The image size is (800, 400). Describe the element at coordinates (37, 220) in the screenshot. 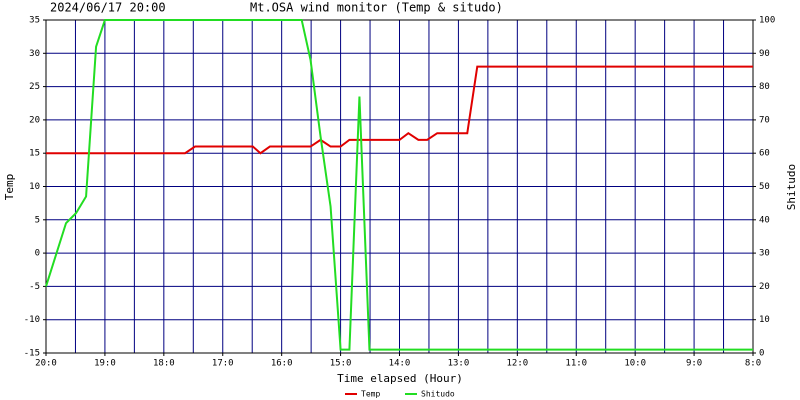

I see `y-tick-label: 5` at that location.